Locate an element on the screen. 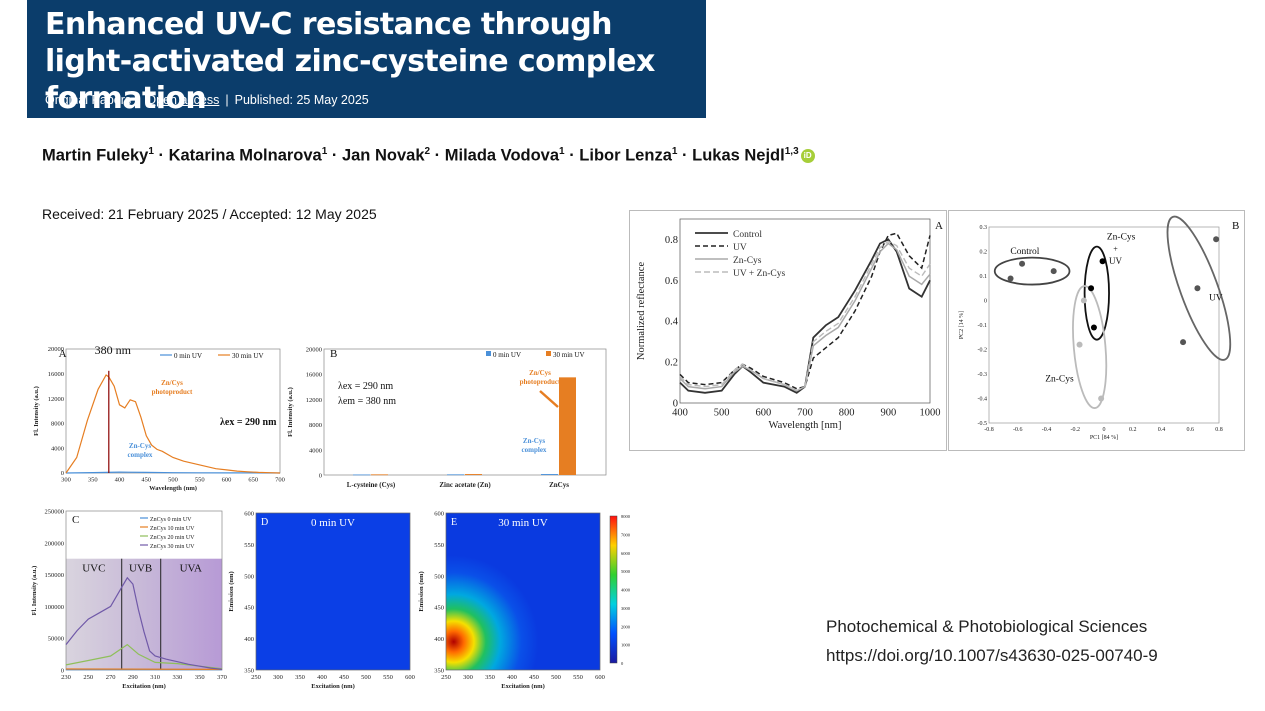  x-tick-label: 600 is located at coordinates (410, 677).